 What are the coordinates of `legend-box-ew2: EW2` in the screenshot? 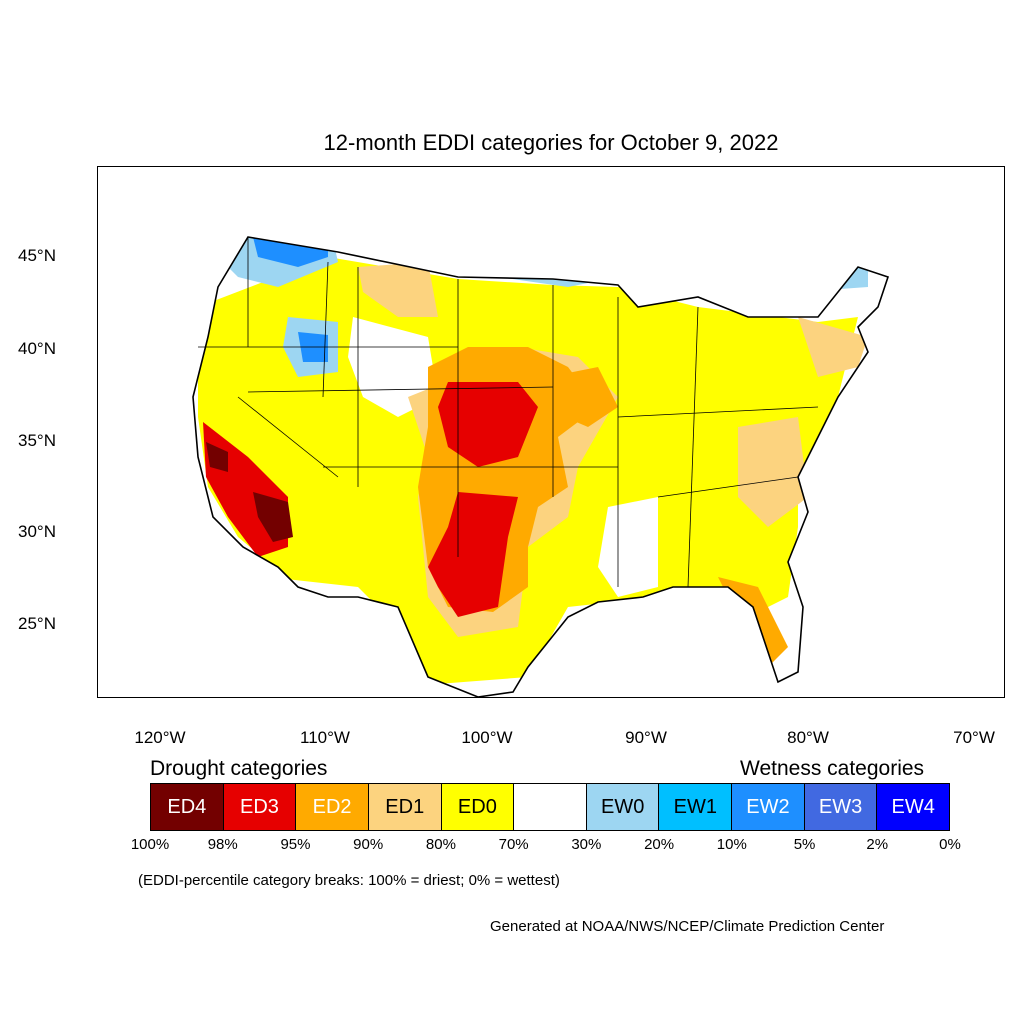 It's located at (768, 807).